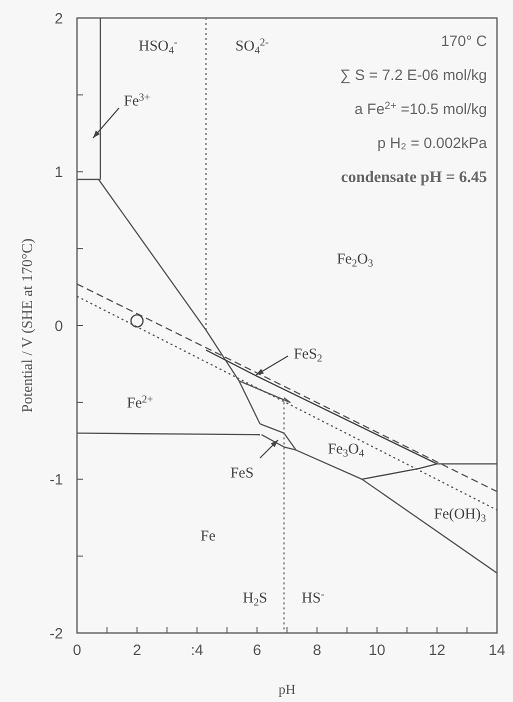  Describe the element at coordinates (77, 650) in the screenshot. I see `x-tick-label: 0` at that location.